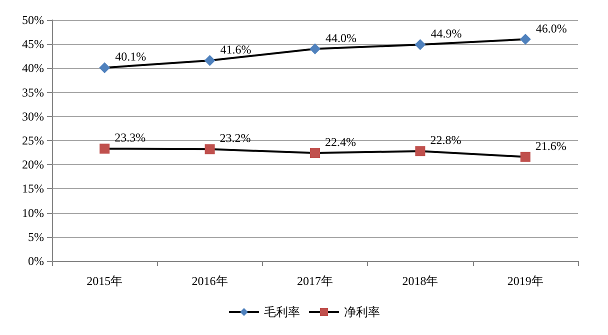 Image resolution: width=608 pixels, height=335 pixels. I want to click on data-label: 44.9%, so click(446, 33).